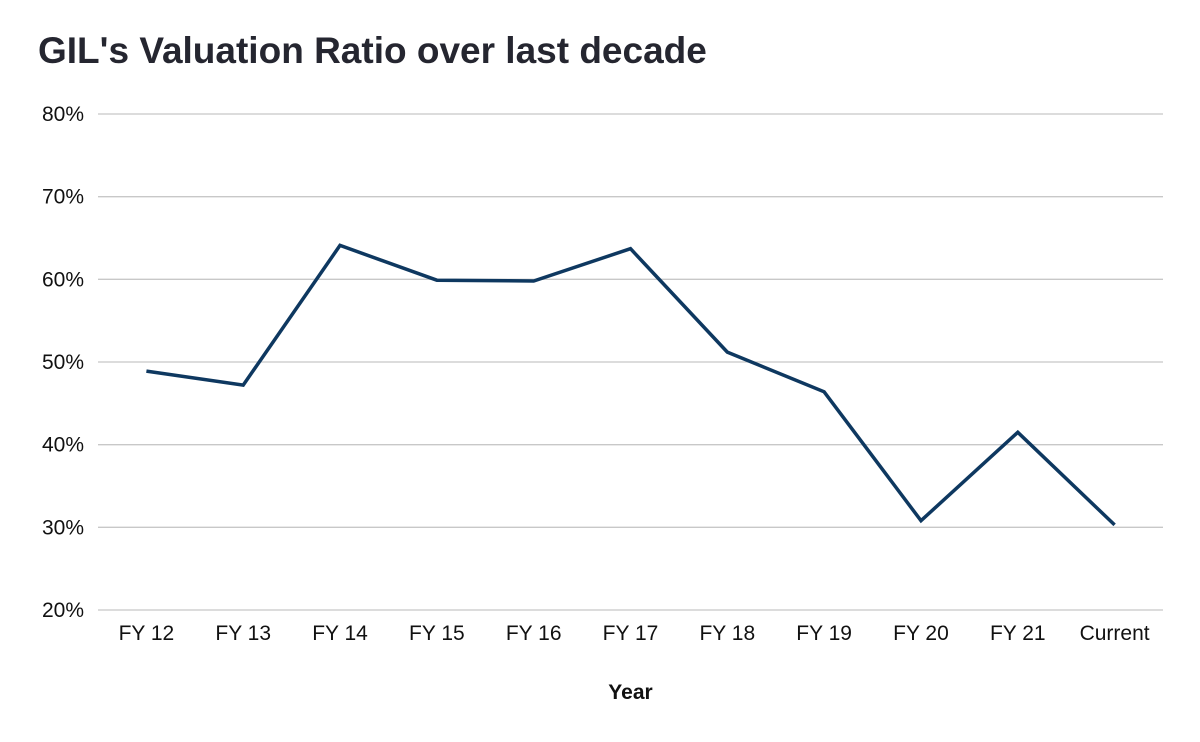 This screenshot has width=1200, height=742. I want to click on x-tick-label: FY 17, so click(631, 633).